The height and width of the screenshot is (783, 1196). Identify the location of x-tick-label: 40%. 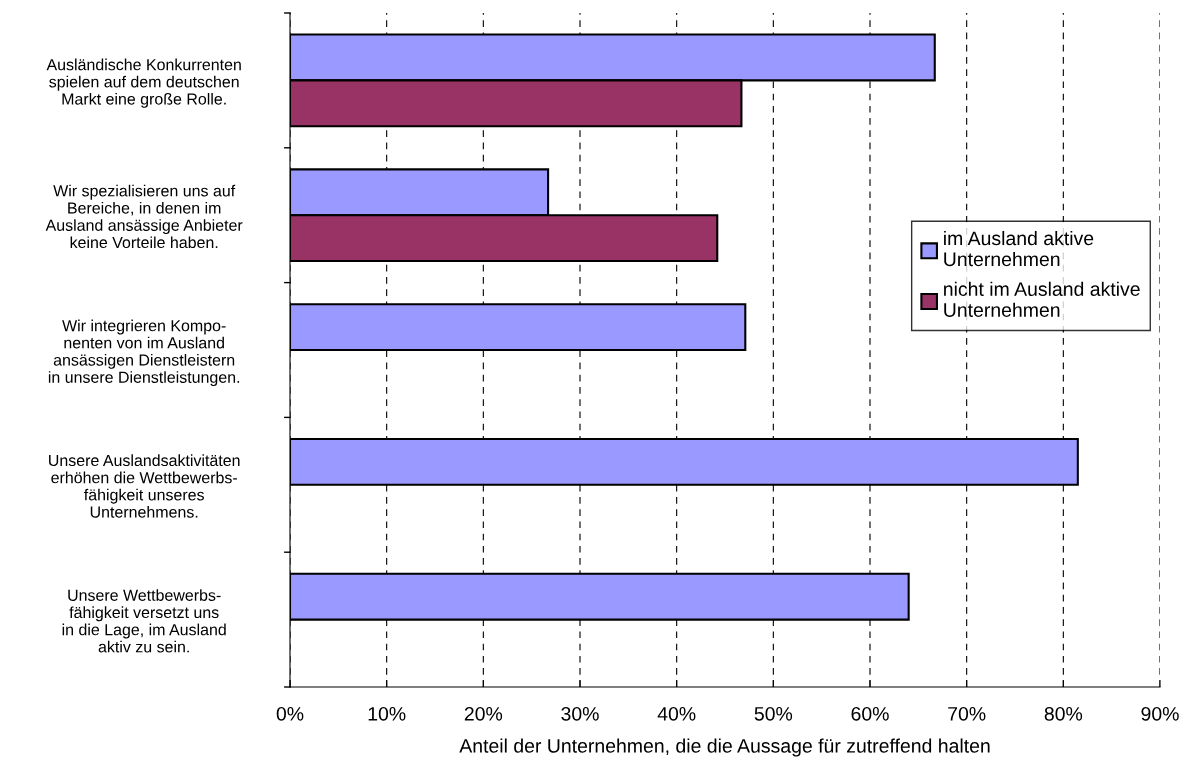
(676, 713).